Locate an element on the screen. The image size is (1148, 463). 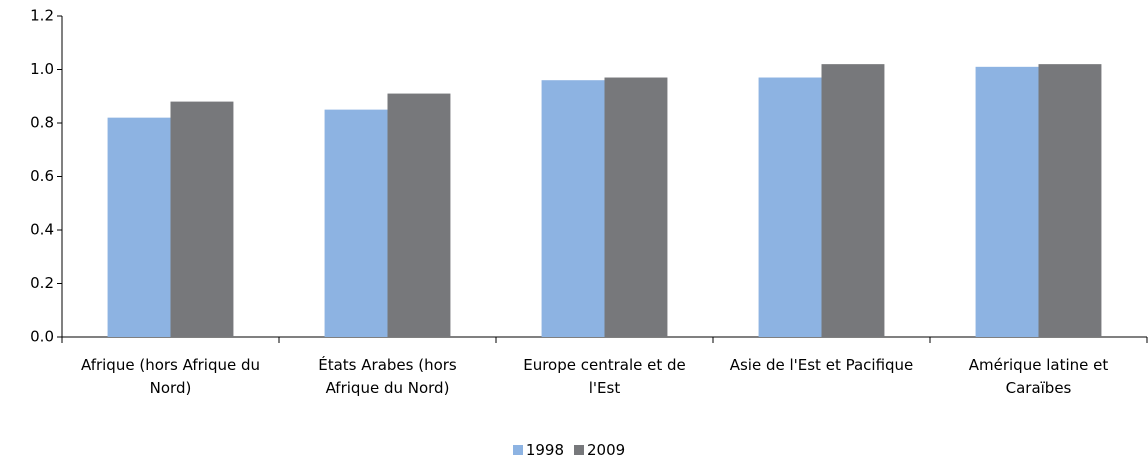
legend-item: 2009 is located at coordinates (599, 450).